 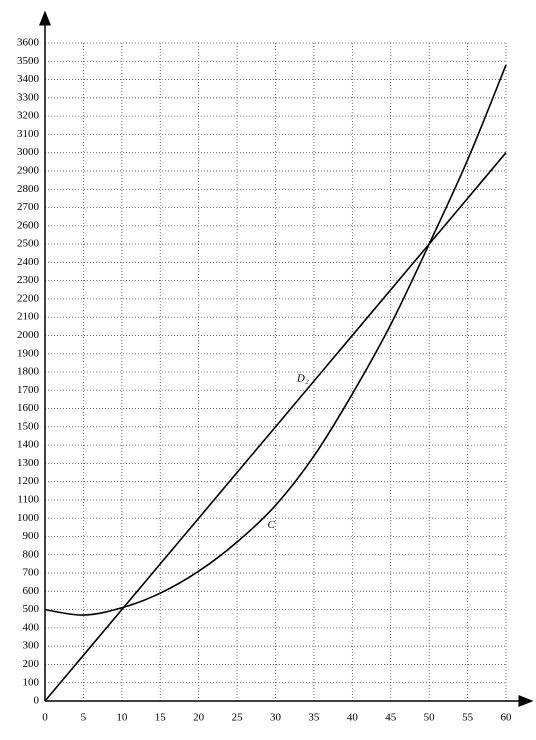 What do you see at coordinates (28, 445) in the screenshot?
I see `y-tick-label: 1400` at bounding box center [28, 445].